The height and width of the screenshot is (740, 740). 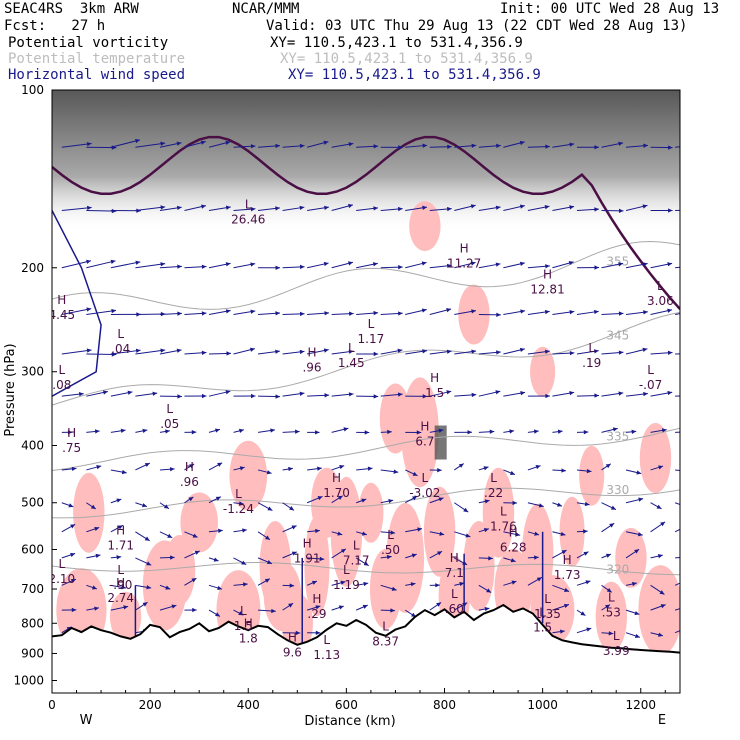 What do you see at coordinates (444, 705) in the screenshot?
I see `x-tick-label: 800` at bounding box center [444, 705].